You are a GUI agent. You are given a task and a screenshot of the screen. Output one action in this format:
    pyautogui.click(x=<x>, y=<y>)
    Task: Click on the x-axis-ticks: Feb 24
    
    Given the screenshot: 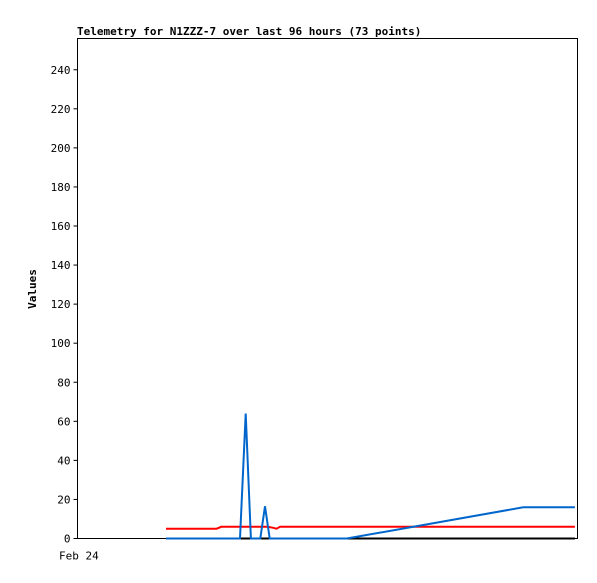 What is the action you would take?
    pyautogui.click(x=79, y=556)
    